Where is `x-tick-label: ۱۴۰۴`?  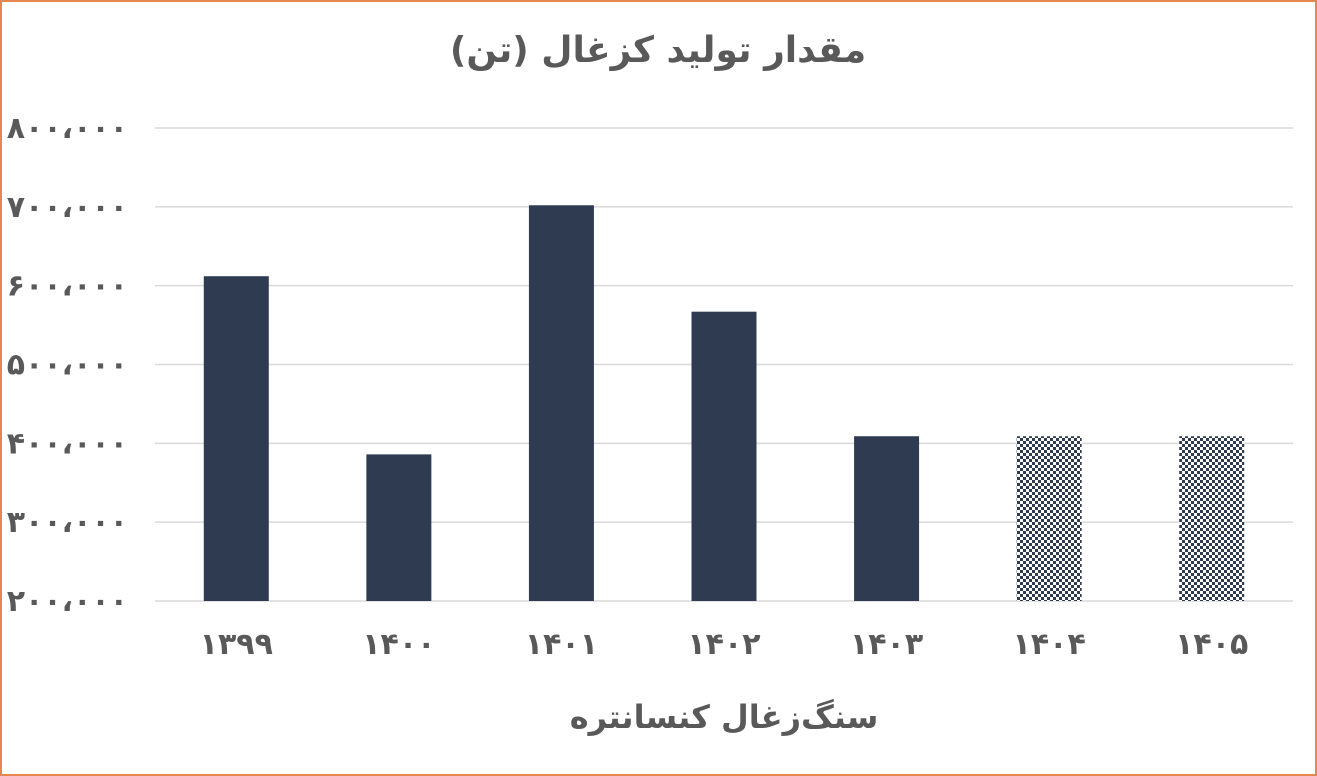 x-tick-label: ۱۴۰۴ is located at coordinates (1049, 644).